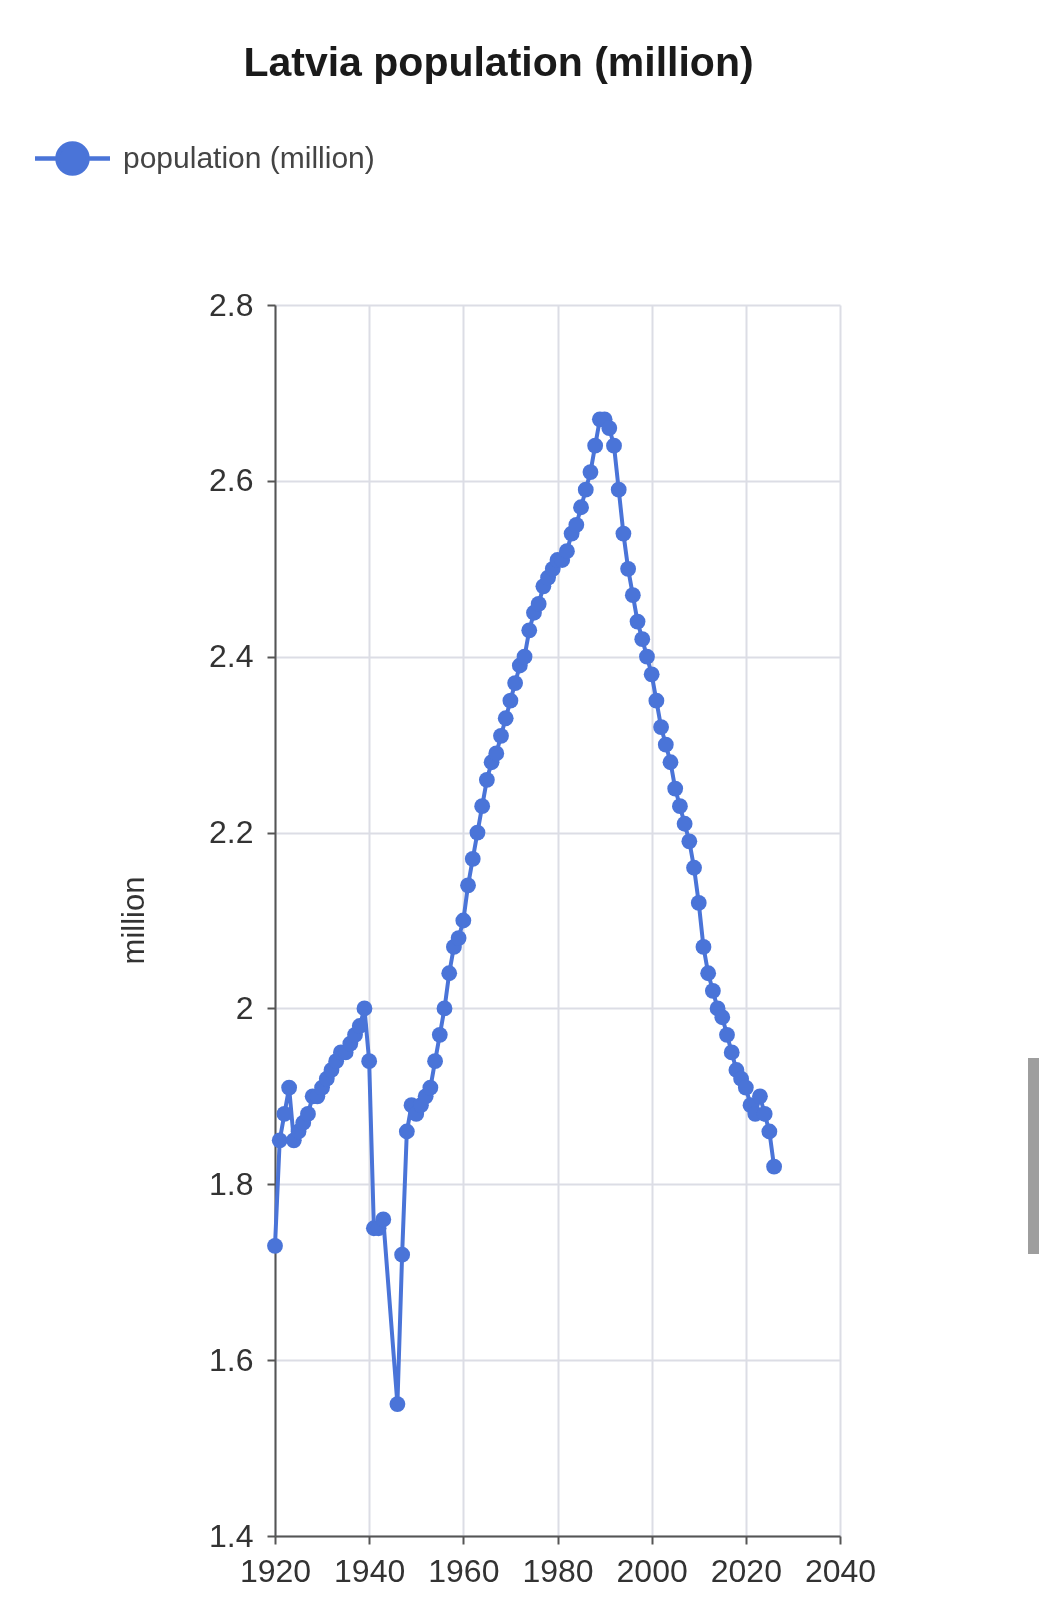  What do you see at coordinates (231, 1359) in the screenshot?
I see `y-tick-label: 1.6` at bounding box center [231, 1359].